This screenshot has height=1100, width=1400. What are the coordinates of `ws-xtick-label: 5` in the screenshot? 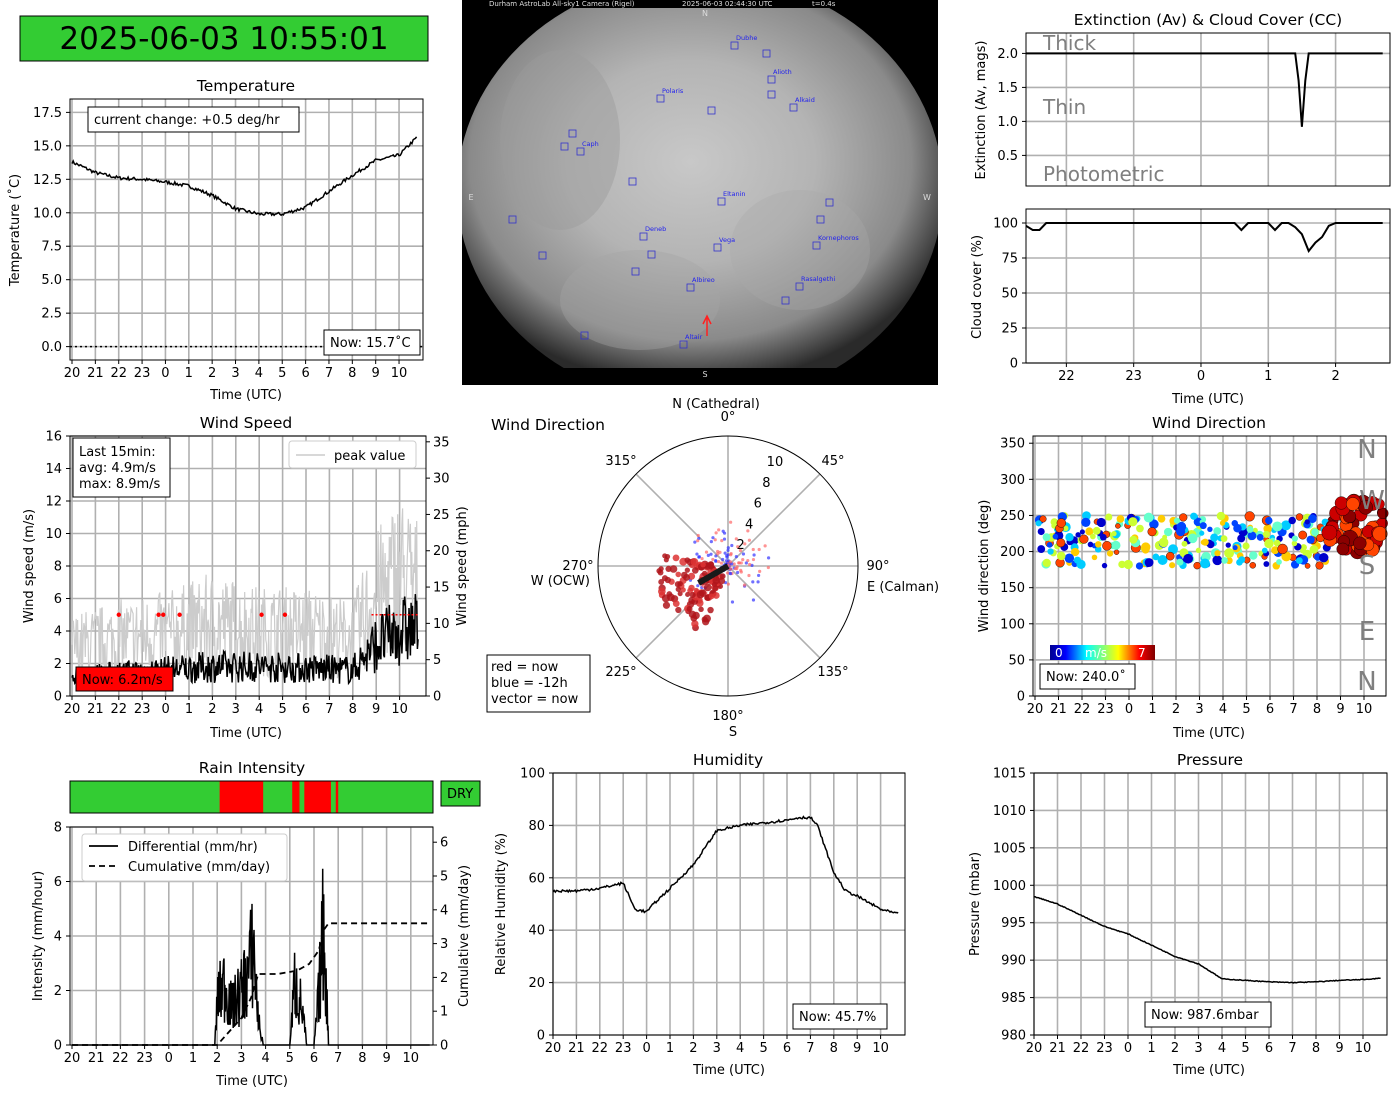 It's located at (282, 709).